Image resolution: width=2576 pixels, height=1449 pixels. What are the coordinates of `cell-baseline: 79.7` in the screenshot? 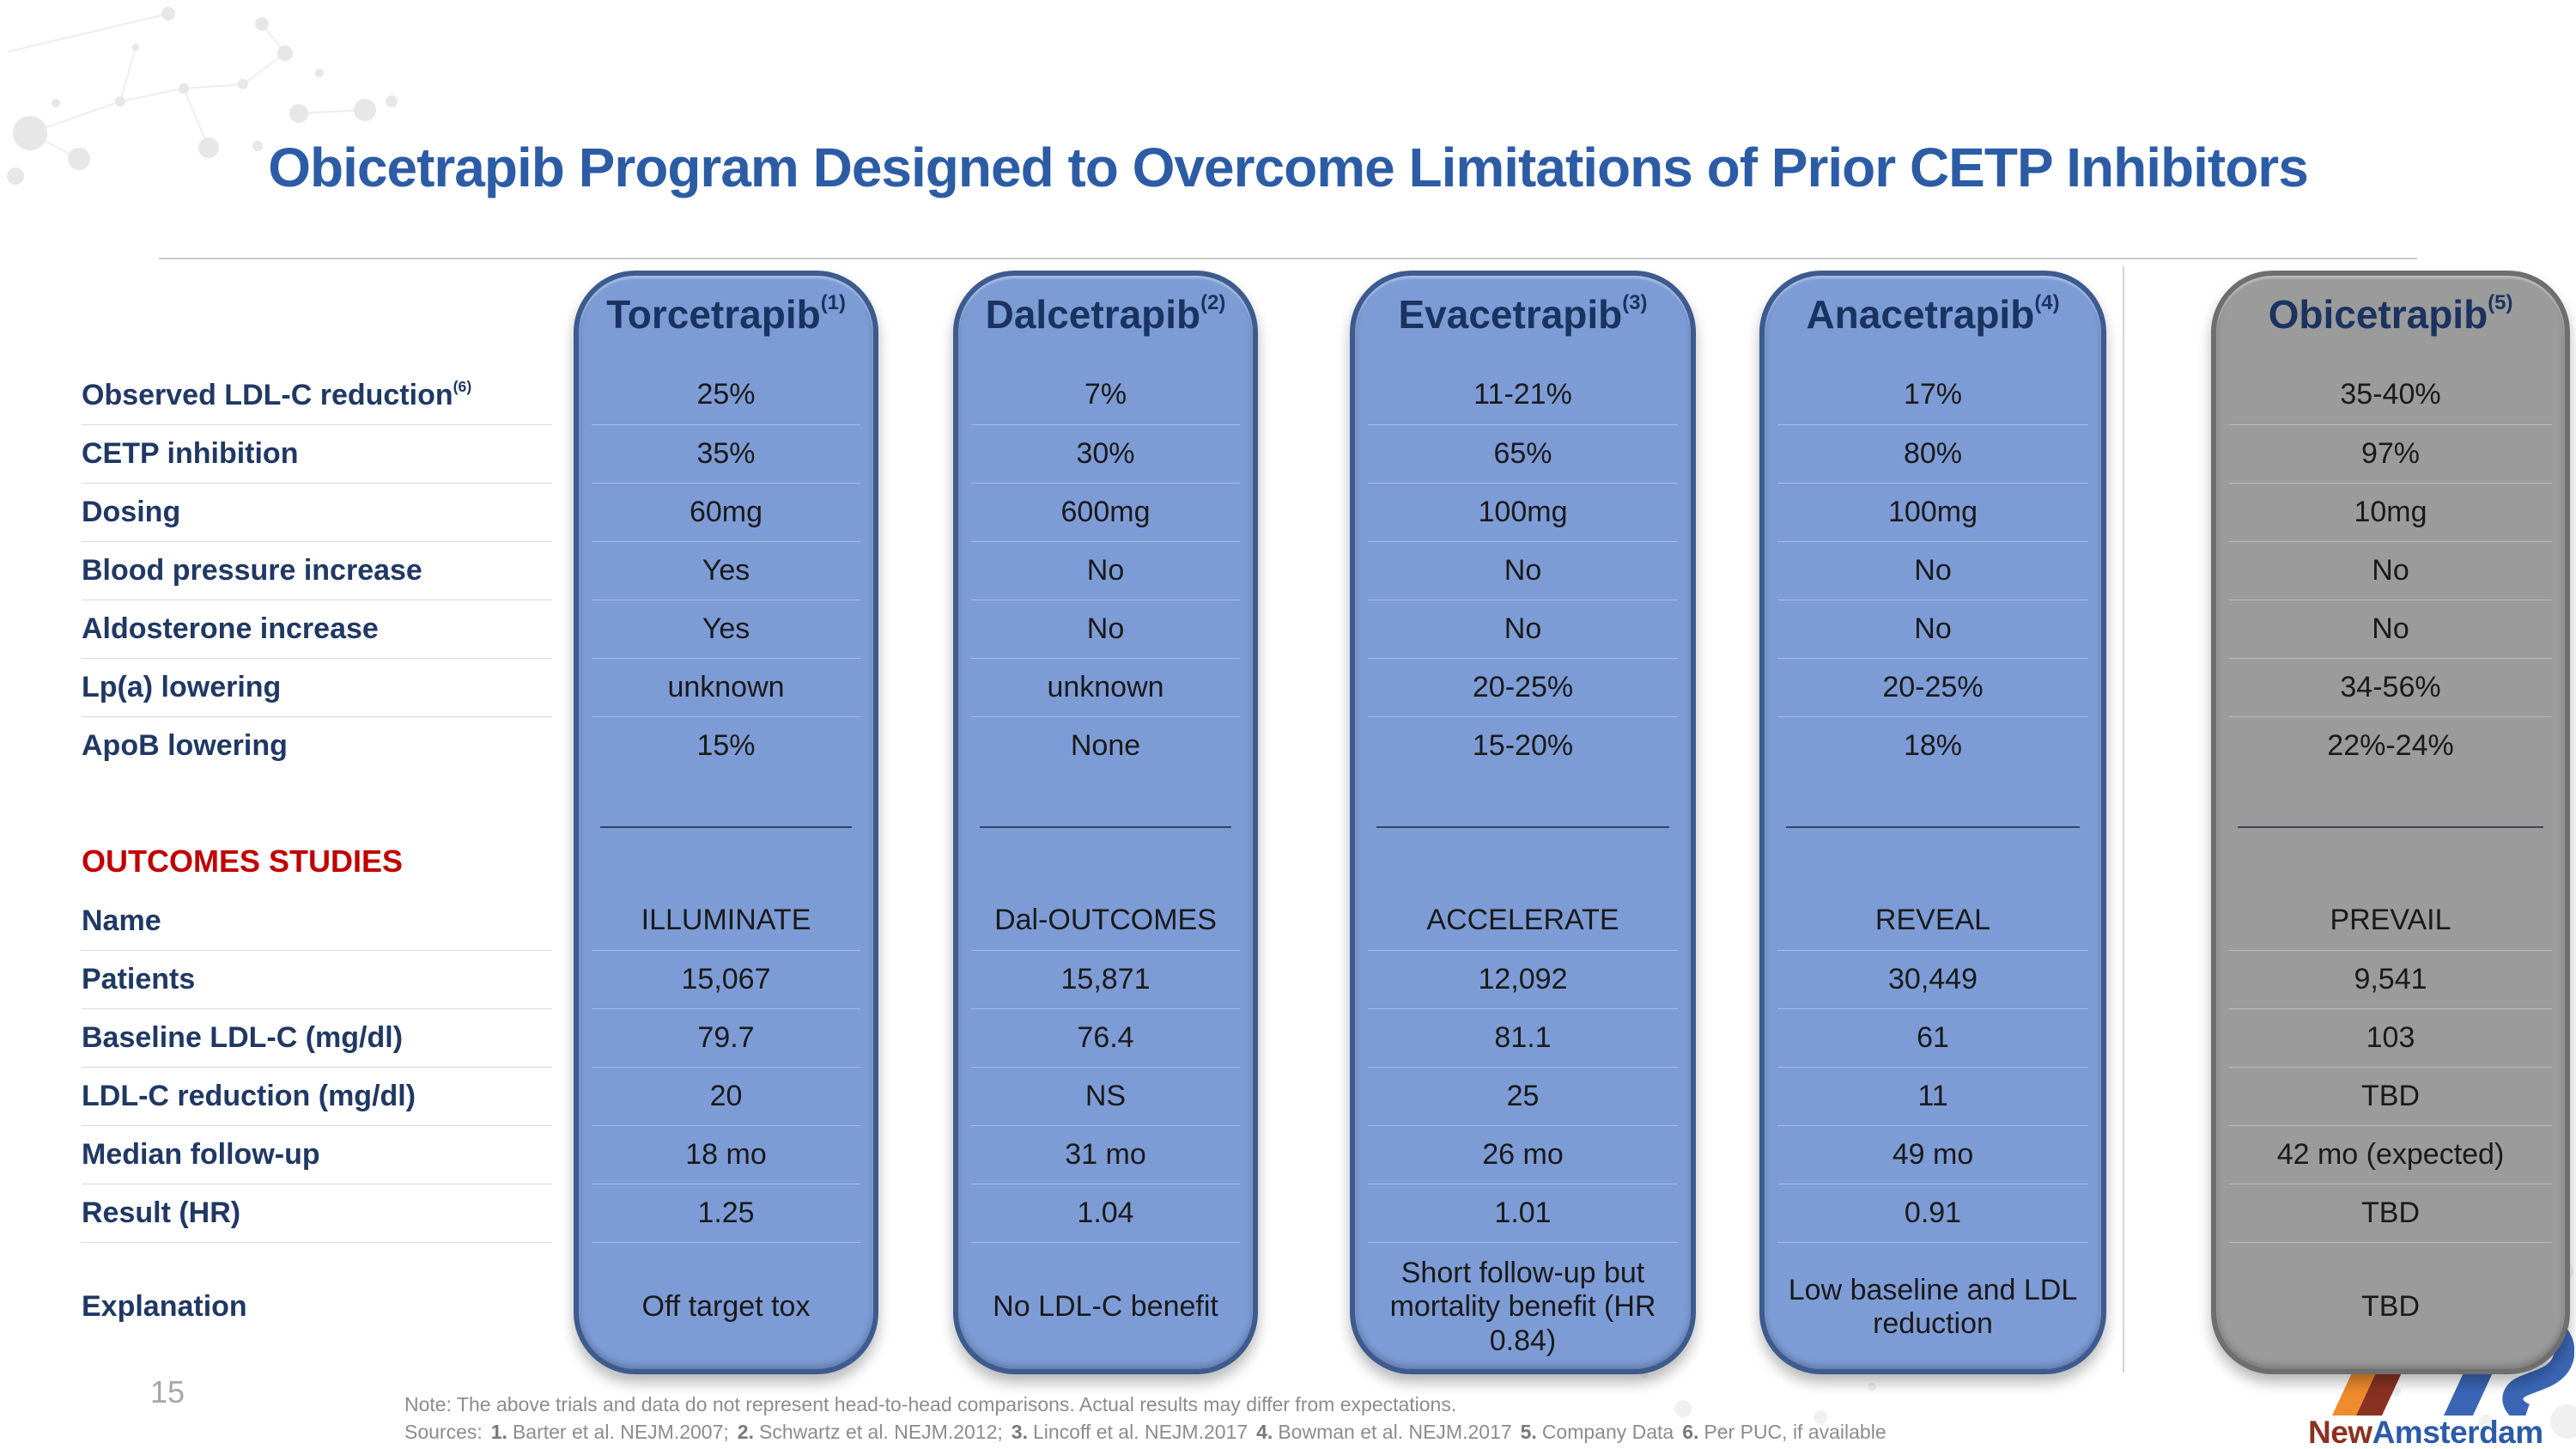 It's located at (726, 1038).